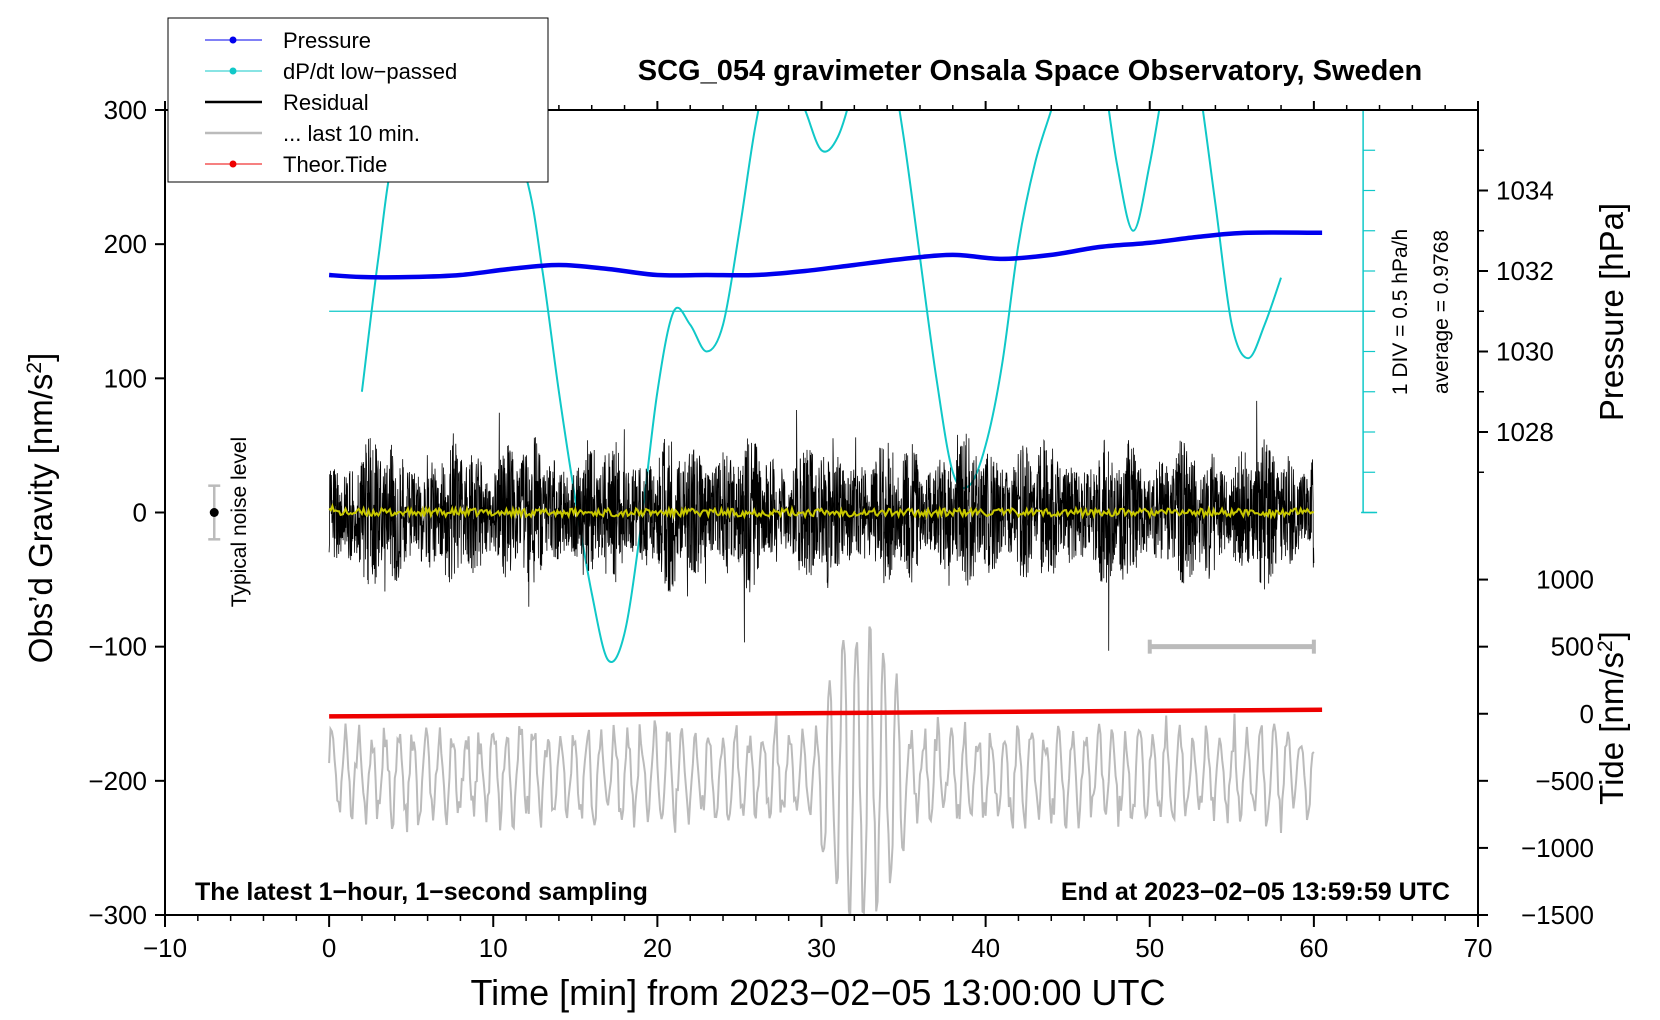 This screenshot has width=1660, height=1020. Describe the element at coordinates (1611, 728) in the screenshot. I see `y-axis-label-tide-text: Tide [nm/s` at that location.